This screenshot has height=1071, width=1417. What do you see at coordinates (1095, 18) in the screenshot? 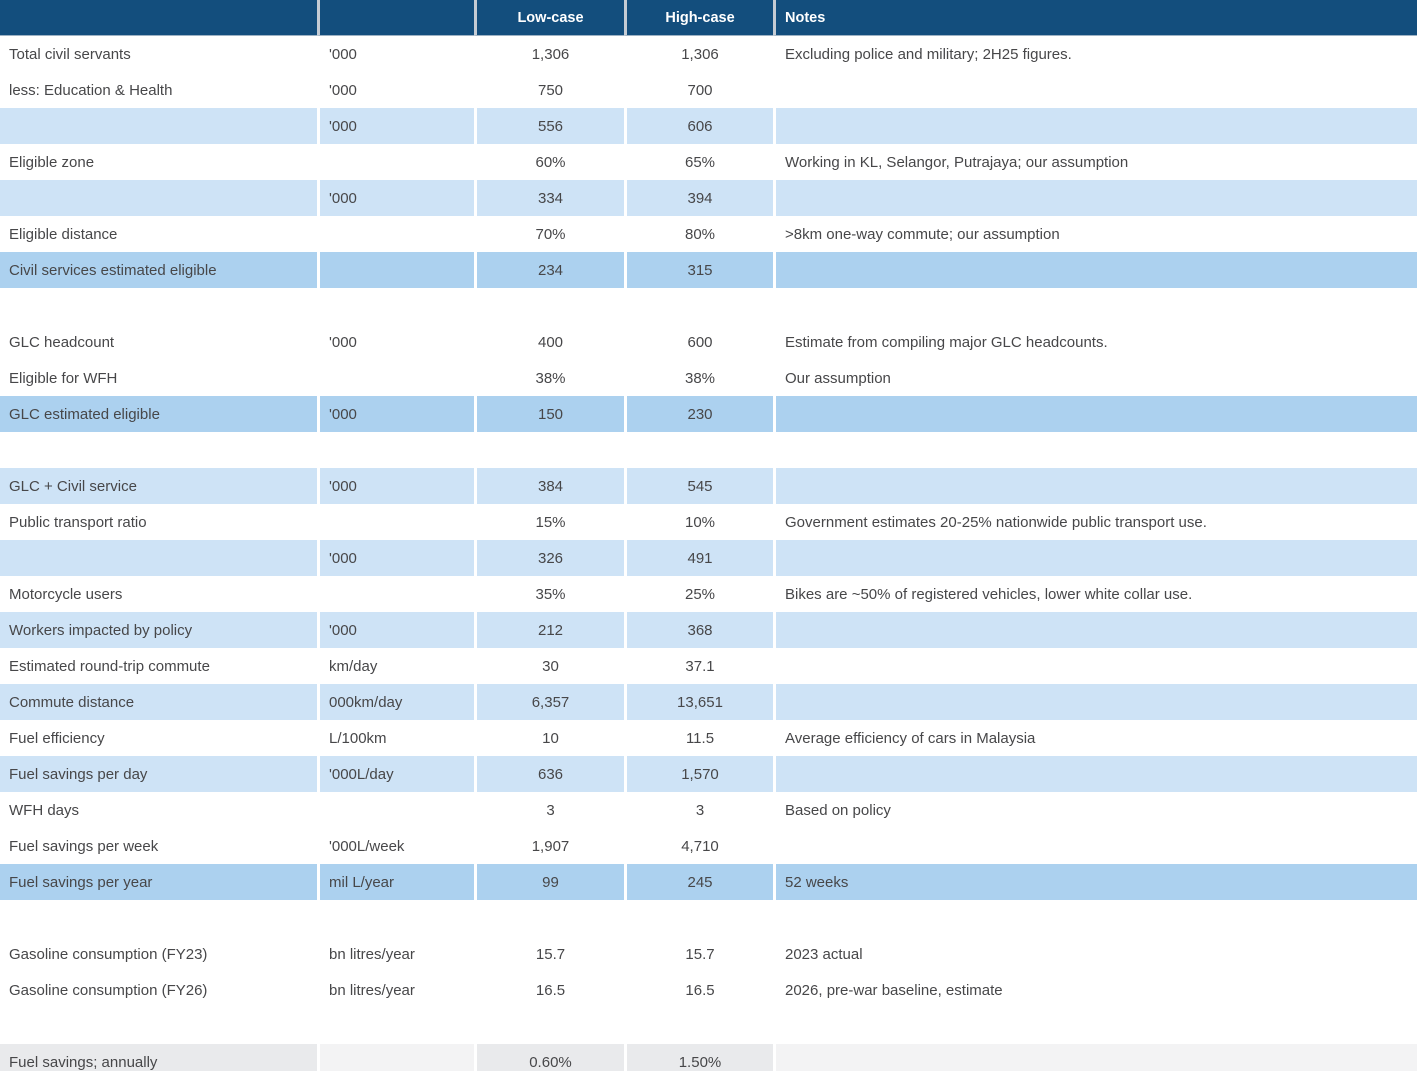
I see `column-header-notes: Notes` at bounding box center [1095, 18].